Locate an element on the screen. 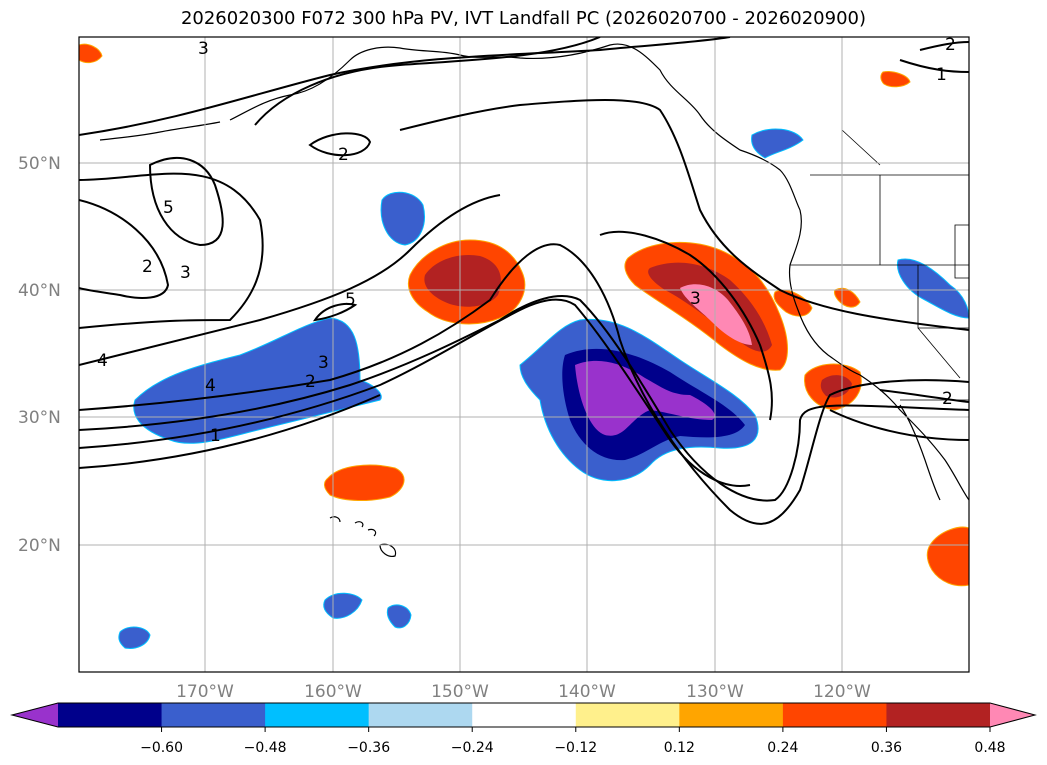  lat-label: 30°N is located at coordinates (39, 418).